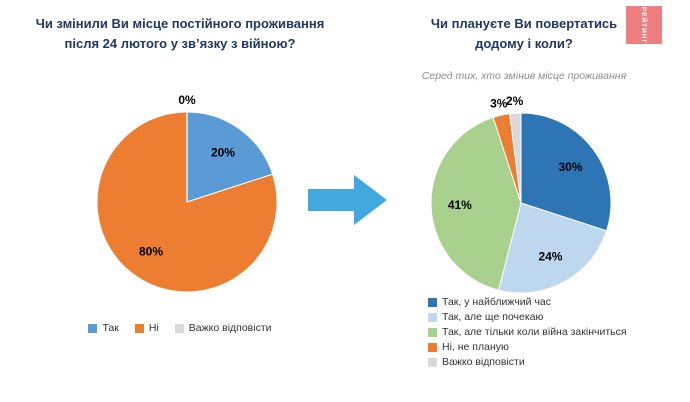  I want to click on pie-slice-label: 30%, so click(570, 167).